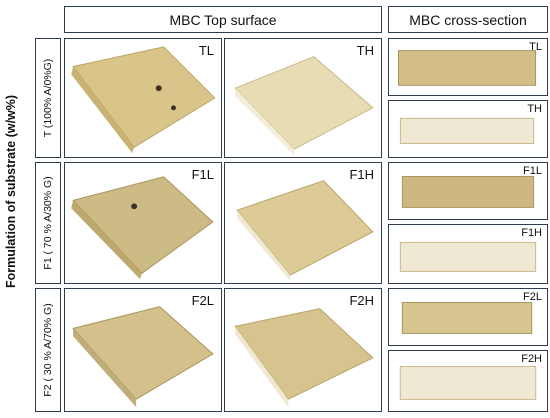 The height and width of the screenshot is (418, 550). What do you see at coordinates (365, 50) in the screenshot?
I see `panel-label-th: TH` at bounding box center [365, 50].